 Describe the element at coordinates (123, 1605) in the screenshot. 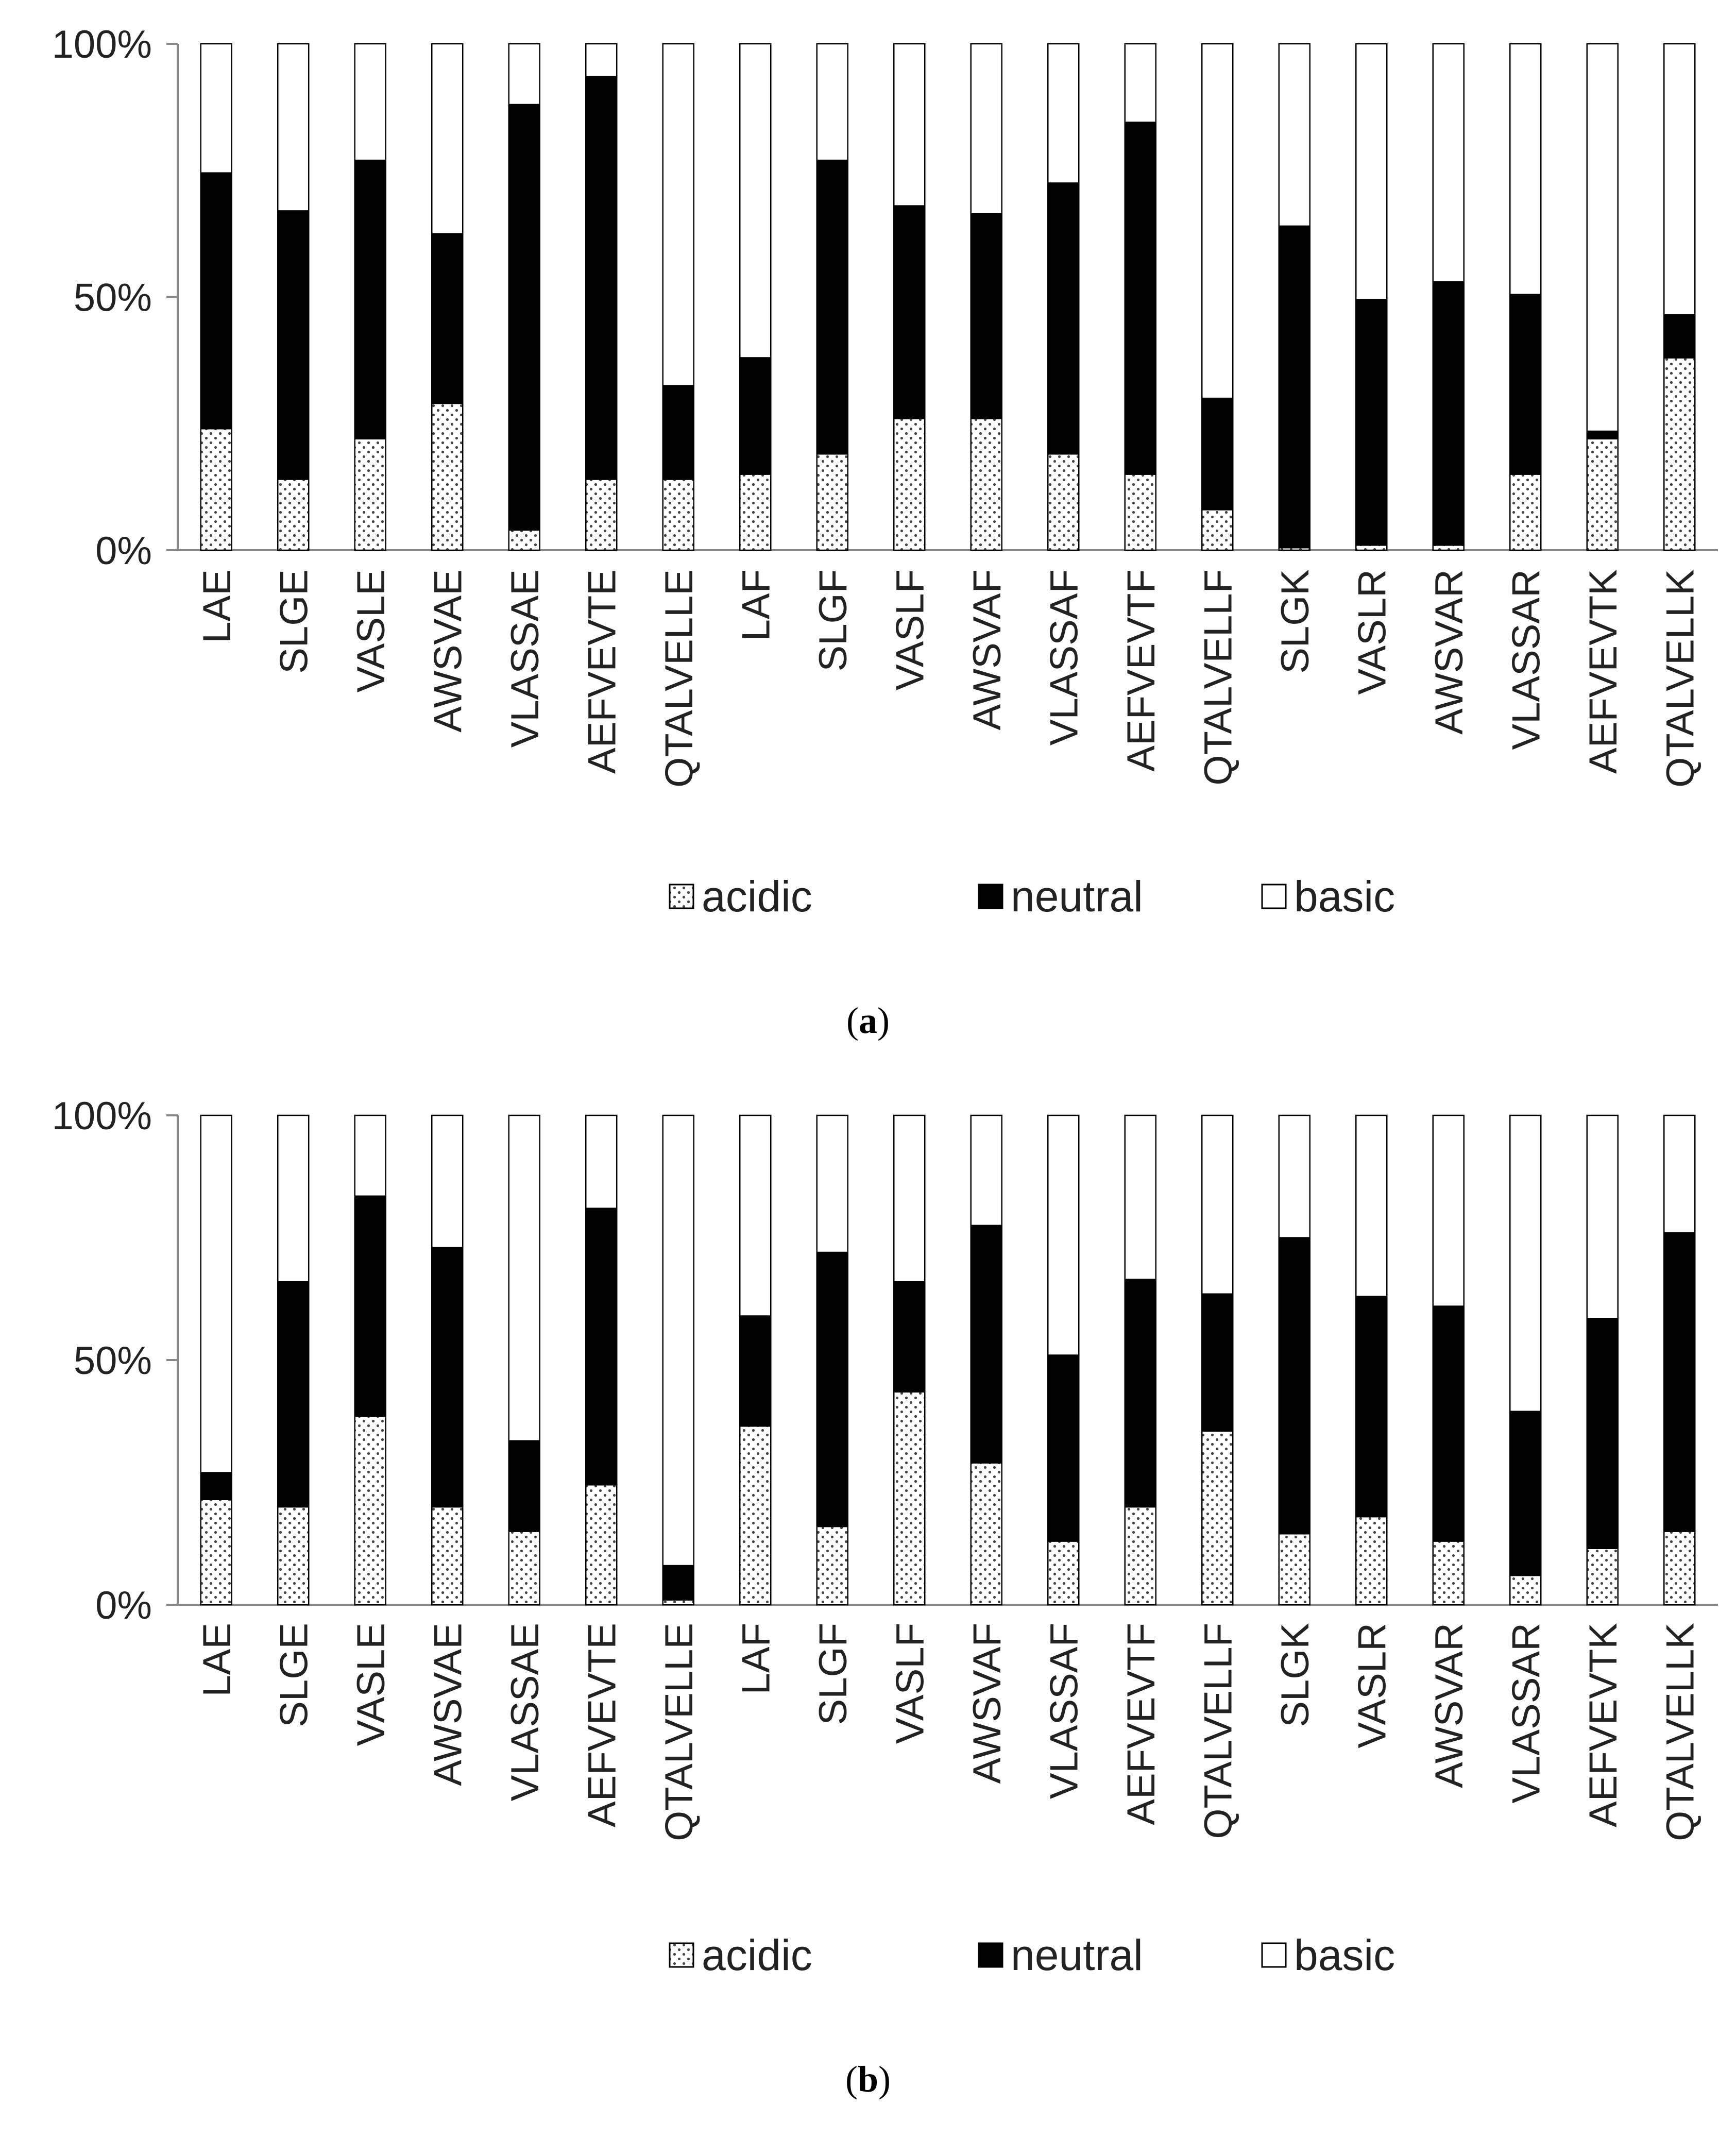

I see `y-tick-label: 0%` at that location.